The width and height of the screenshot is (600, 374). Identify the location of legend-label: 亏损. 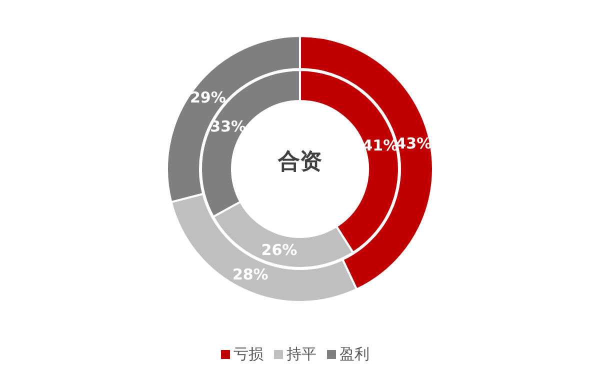
(249, 354).